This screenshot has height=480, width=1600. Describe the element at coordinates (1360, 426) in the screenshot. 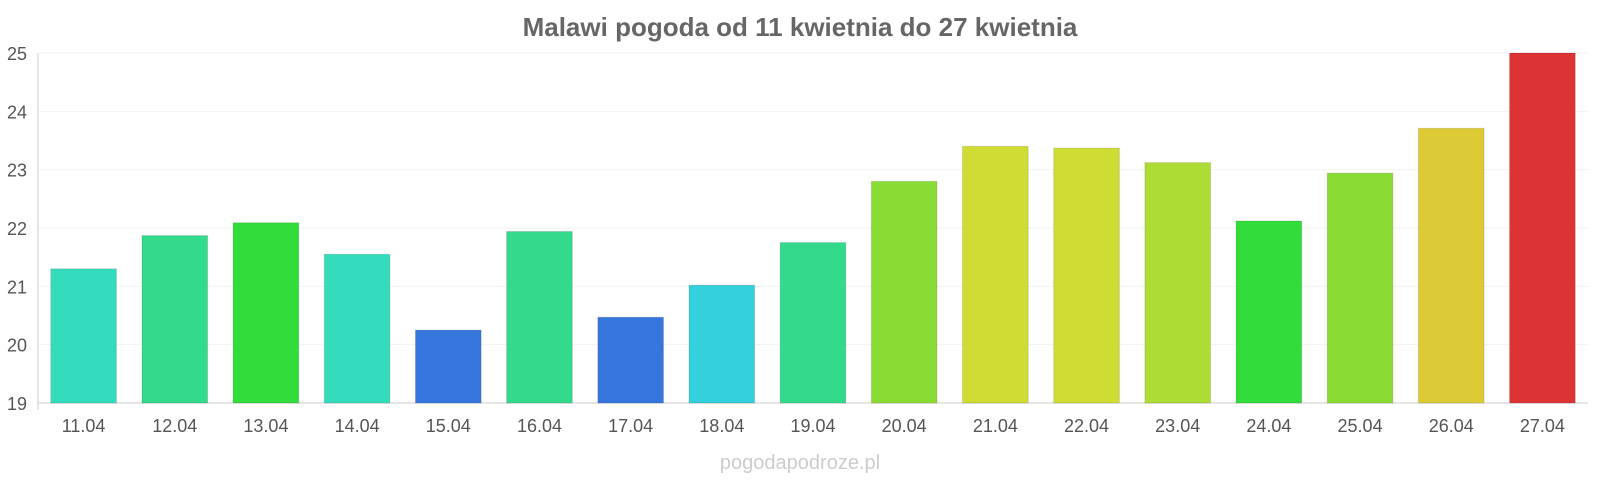

I see `x-tick-label: 25.04` at that location.